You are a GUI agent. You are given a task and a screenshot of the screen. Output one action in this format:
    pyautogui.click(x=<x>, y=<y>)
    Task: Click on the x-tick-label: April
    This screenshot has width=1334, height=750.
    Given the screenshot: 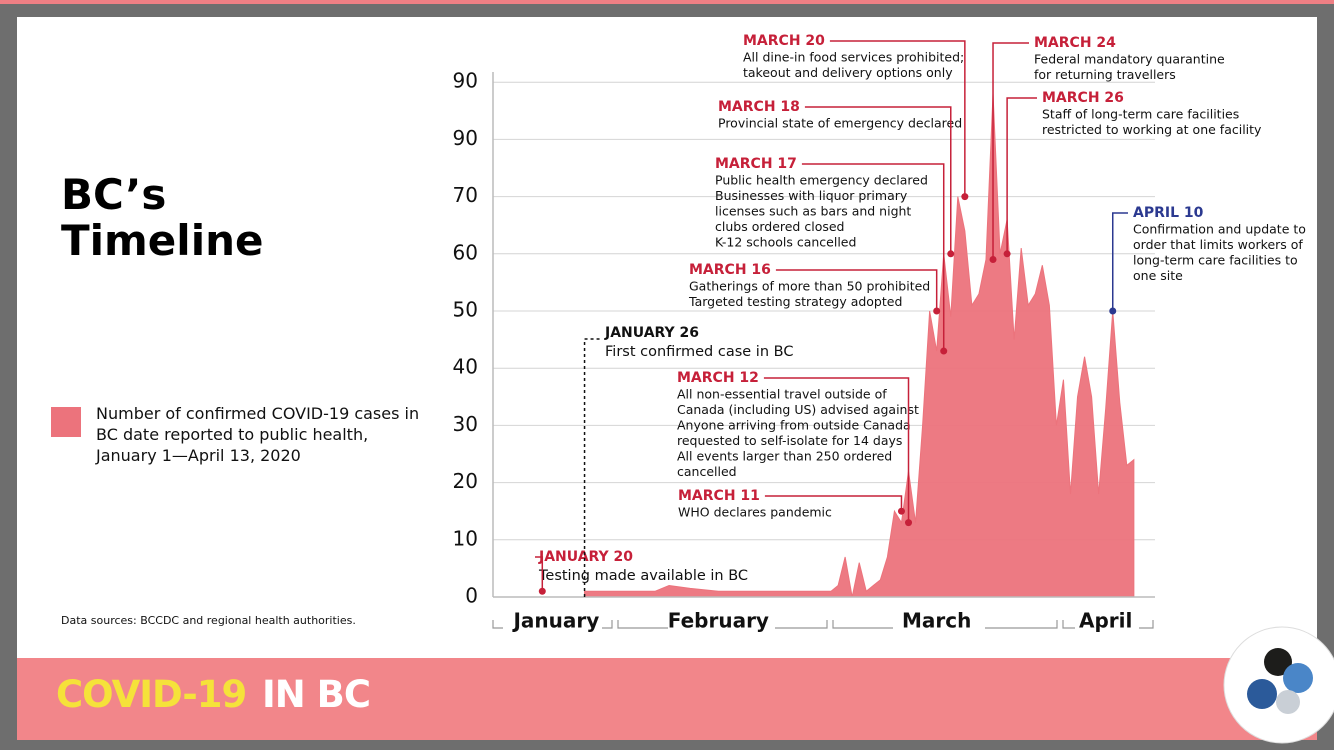 What is the action you would take?
    pyautogui.click(x=1105, y=621)
    